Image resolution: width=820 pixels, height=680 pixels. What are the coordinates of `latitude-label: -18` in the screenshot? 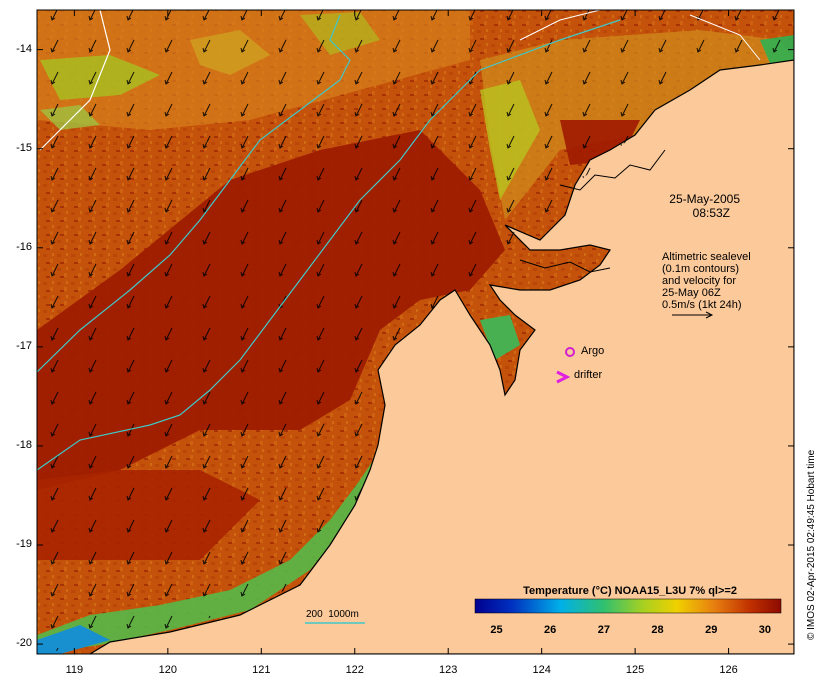 It's located at (24, 444).